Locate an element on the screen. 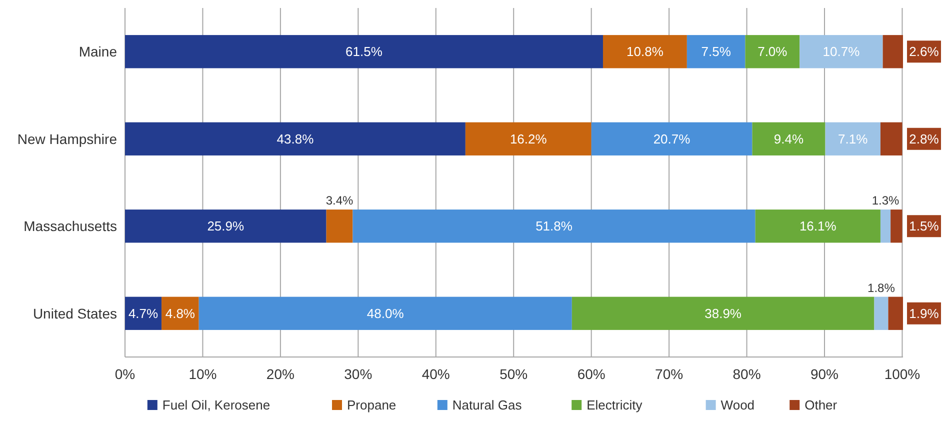  x-tick-label: 60% is located at coordinates (591, 374).